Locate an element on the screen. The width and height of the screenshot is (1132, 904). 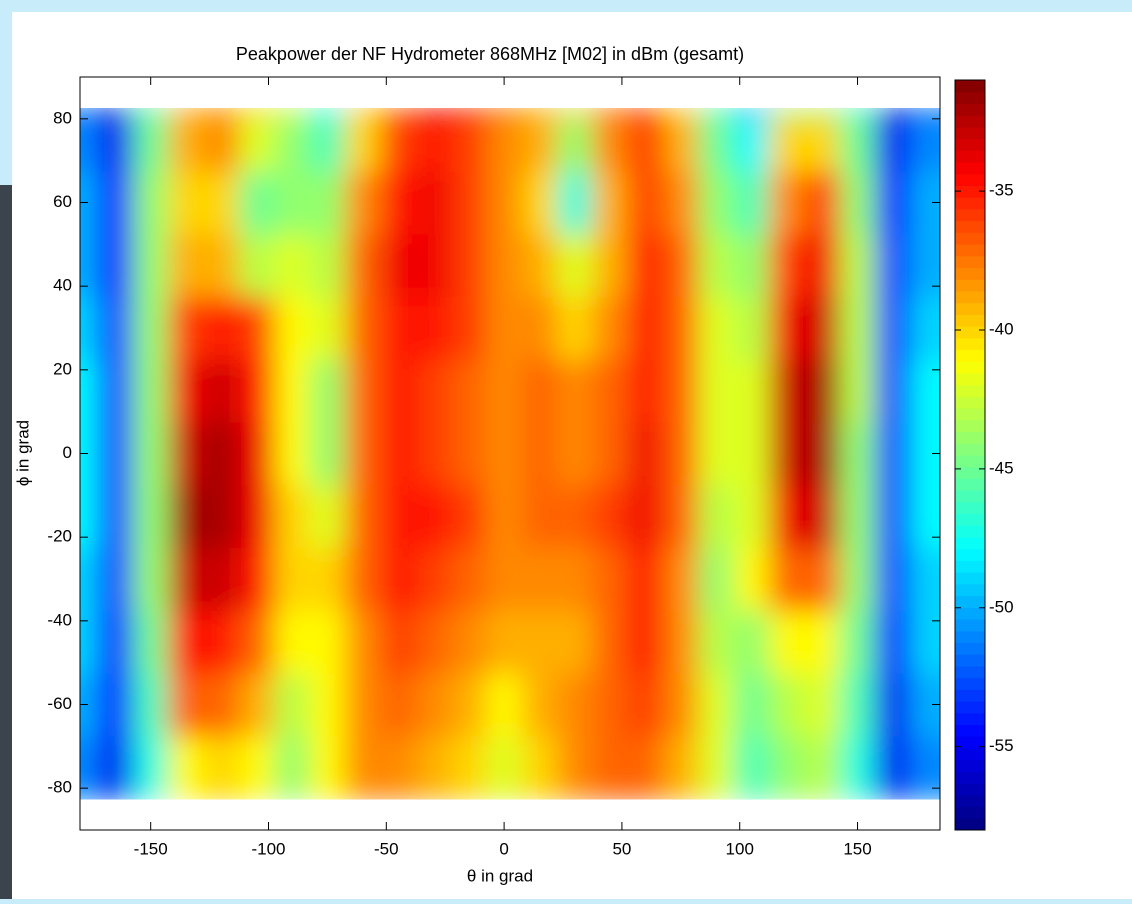
x-tick-label: 100 is located at coordinates (740, 848).